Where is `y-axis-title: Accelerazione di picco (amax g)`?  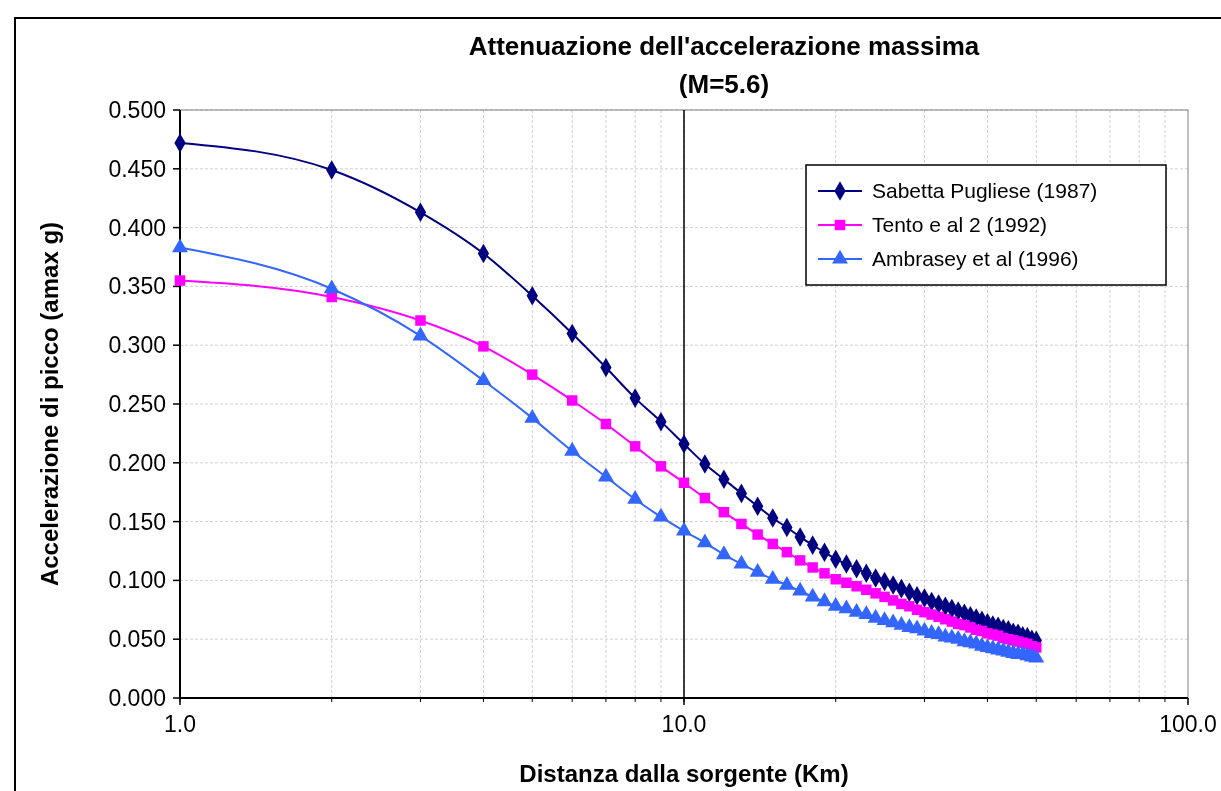 y-axis-title: Accelerazione di picco (amax g) is located at coordinates (49, 404).